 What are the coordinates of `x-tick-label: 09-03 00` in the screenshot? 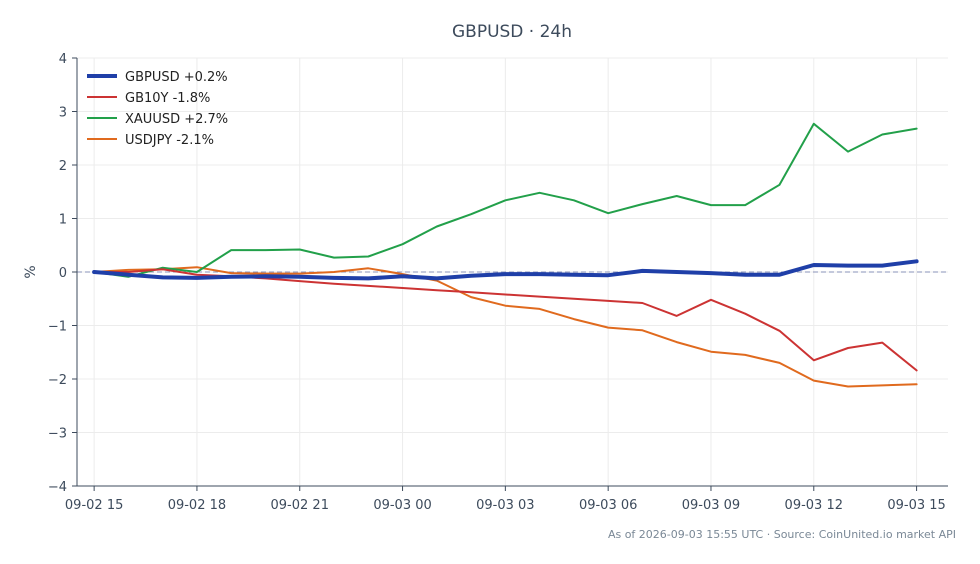 It's located at (402, 505).